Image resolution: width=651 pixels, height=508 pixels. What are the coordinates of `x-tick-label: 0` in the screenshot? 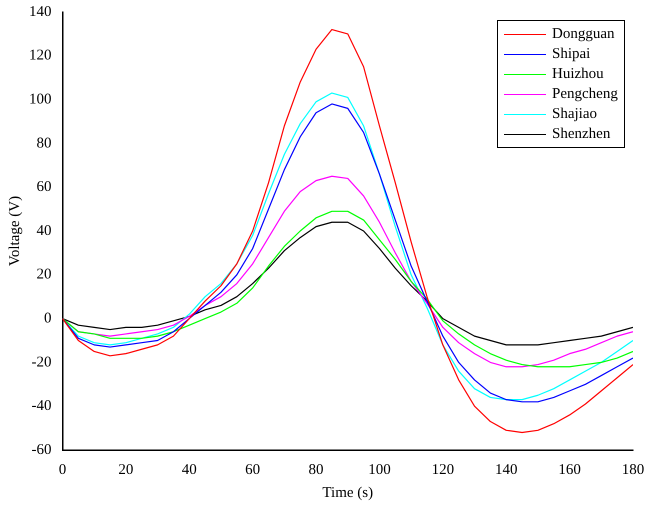 It's located at (62, 470).